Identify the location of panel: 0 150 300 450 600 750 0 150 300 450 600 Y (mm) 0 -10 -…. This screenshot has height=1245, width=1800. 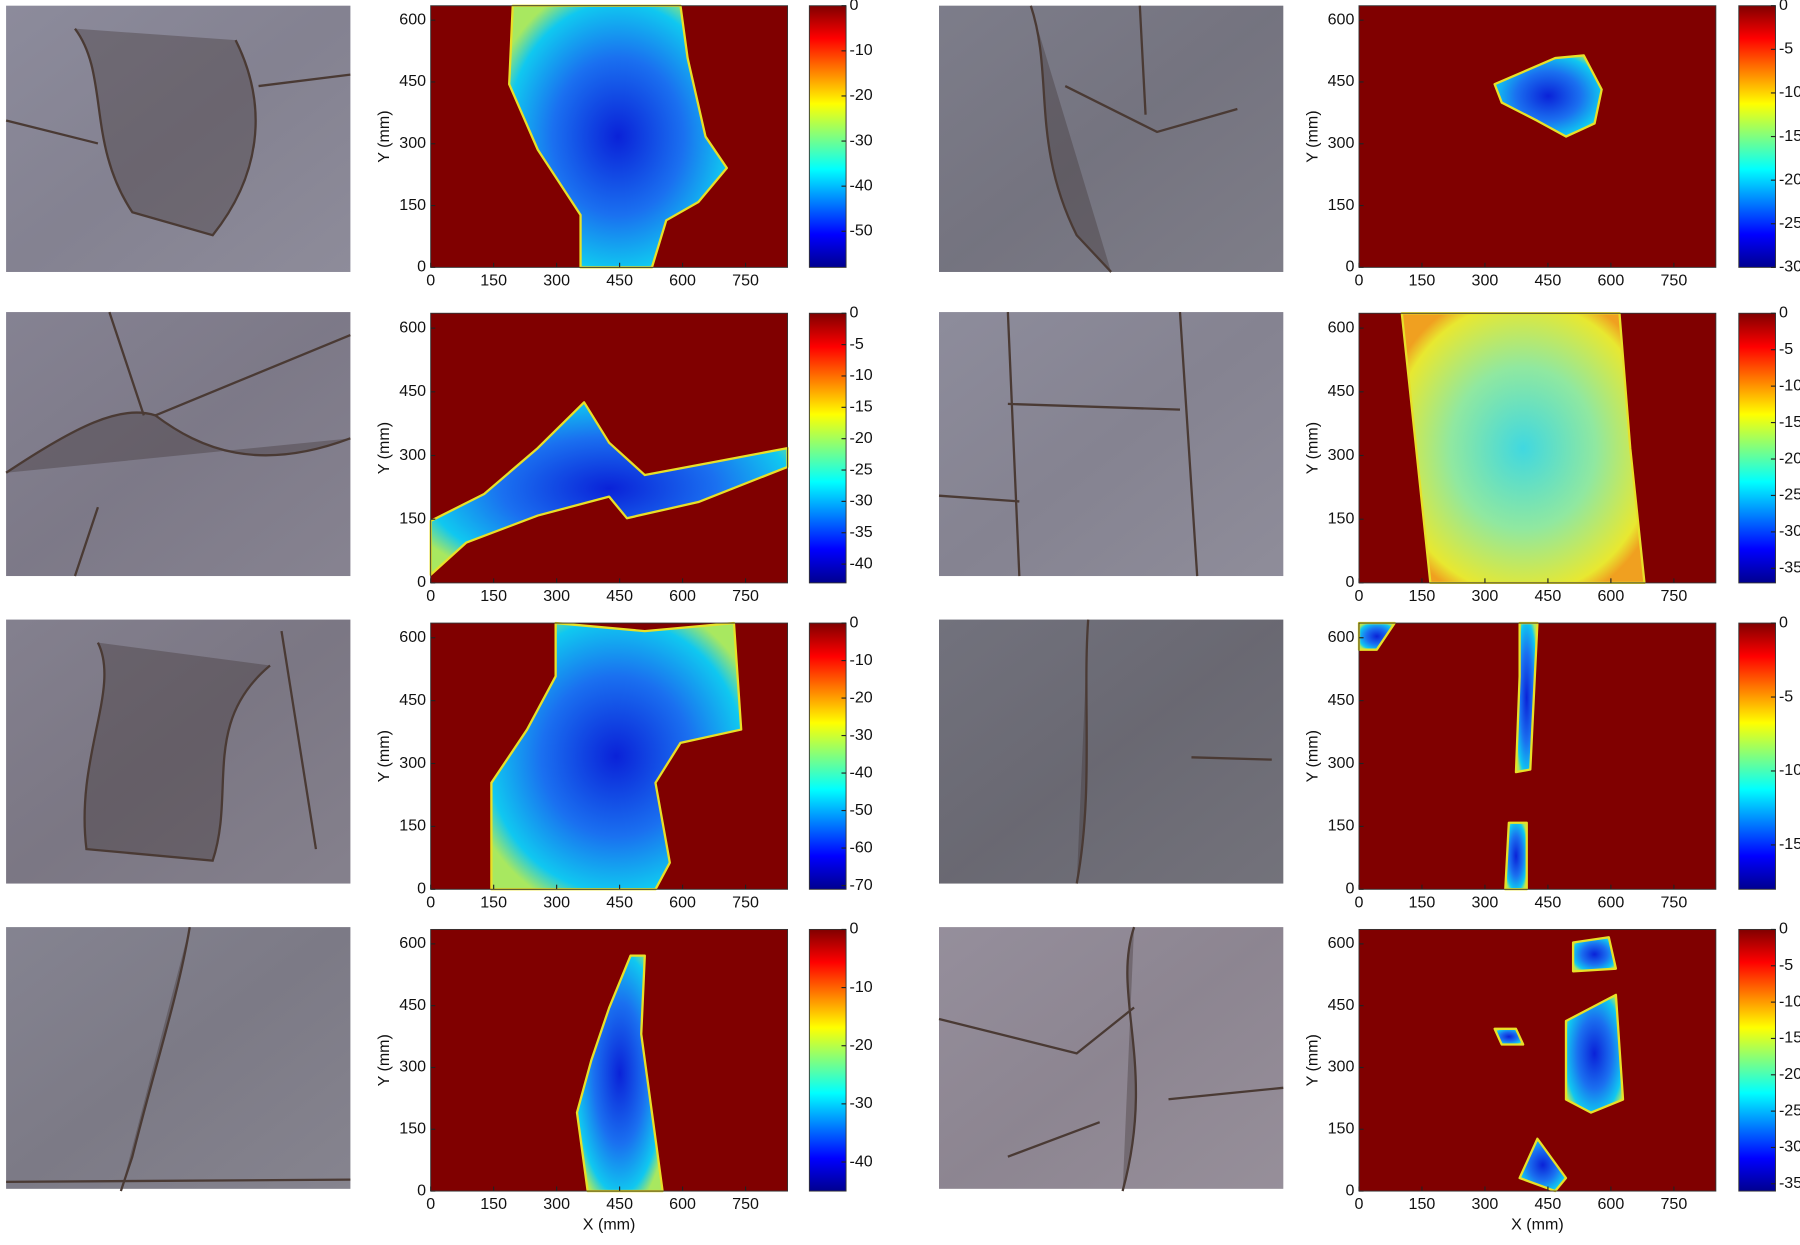
(439, 762).